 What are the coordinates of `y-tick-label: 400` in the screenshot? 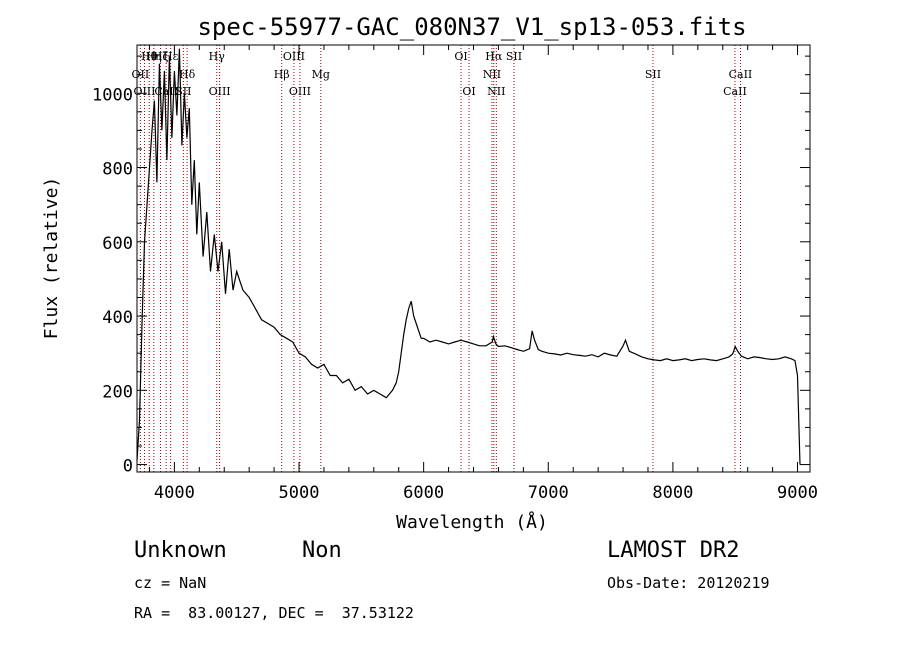 It's located at (117, 318).